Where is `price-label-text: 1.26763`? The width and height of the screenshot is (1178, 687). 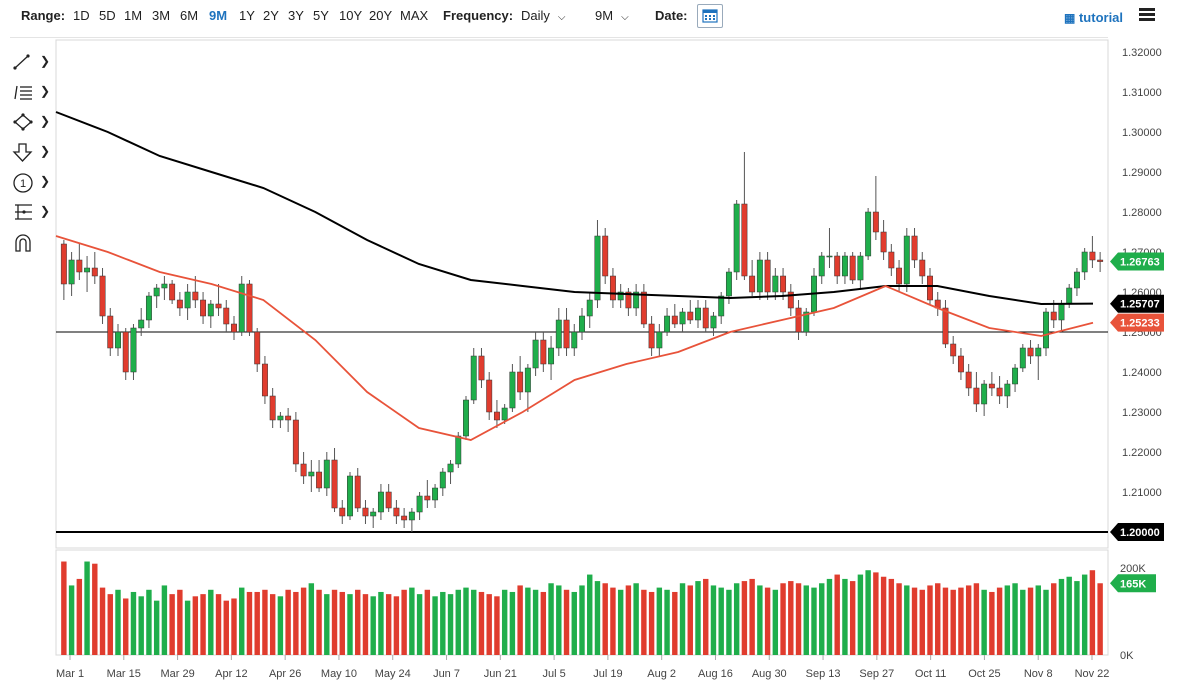 price-label-text: 1.26763 is located at coordinates (1140, 262).